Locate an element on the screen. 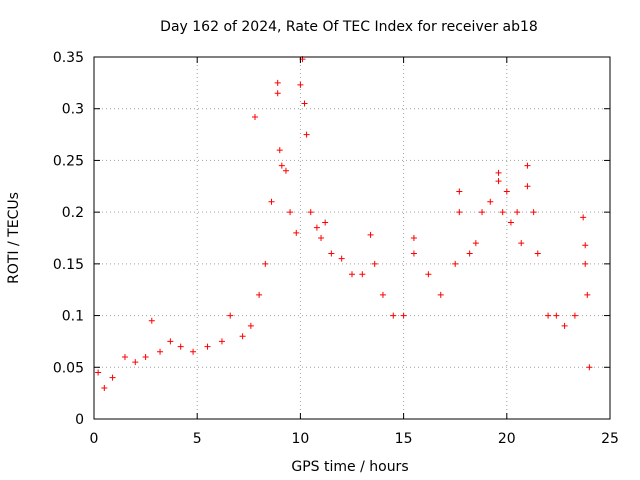 This screenshot has width=640, height=480. y-tick-label: 0.25 is located at coordinates (68, 161).